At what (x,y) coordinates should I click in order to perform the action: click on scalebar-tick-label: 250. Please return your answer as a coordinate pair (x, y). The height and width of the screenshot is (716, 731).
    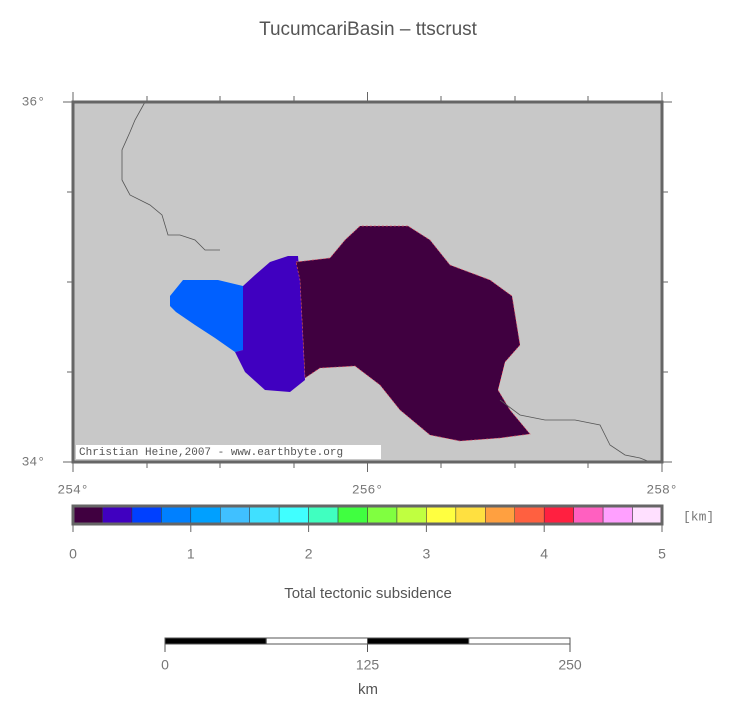
    Looking at the image, I should click on (570, 665).